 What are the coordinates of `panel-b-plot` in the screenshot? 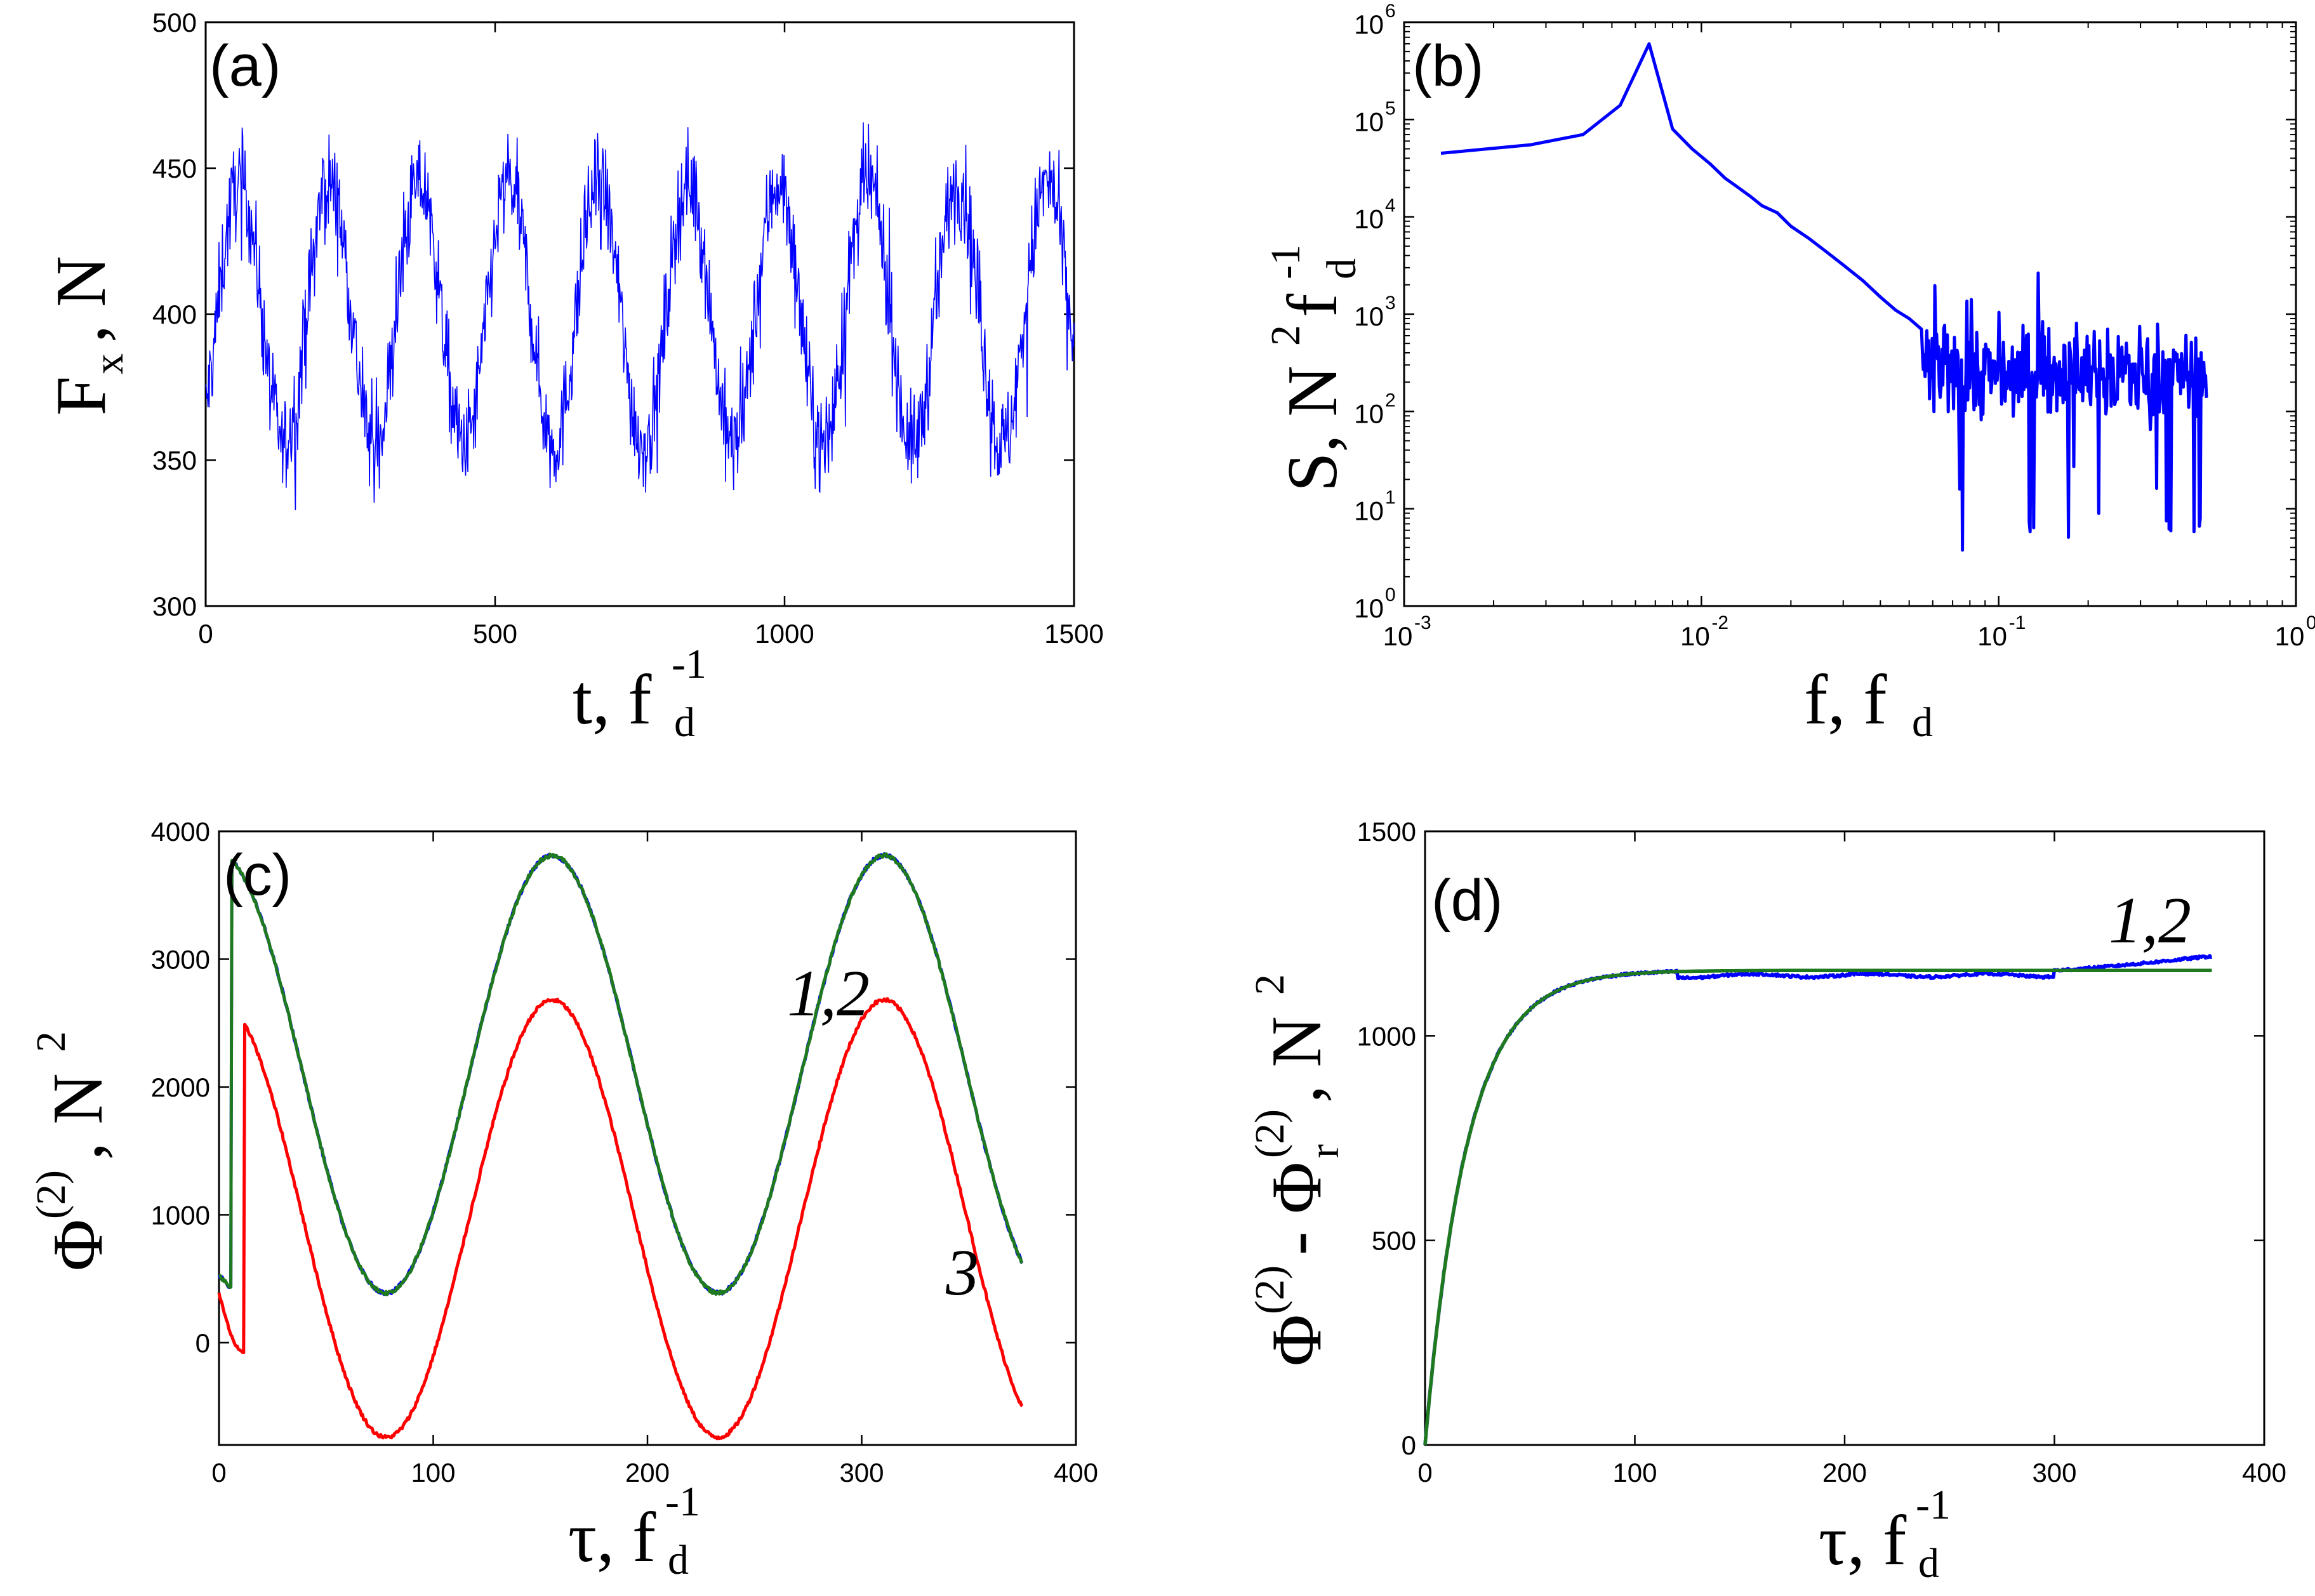 It's located at (1824, 297).